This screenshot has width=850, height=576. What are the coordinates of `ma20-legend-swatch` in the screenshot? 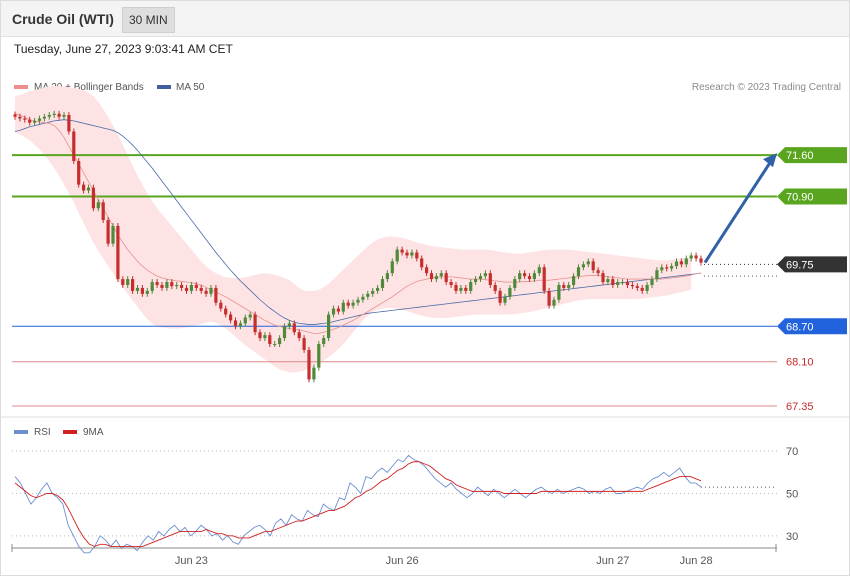 It's located at (21, 87).